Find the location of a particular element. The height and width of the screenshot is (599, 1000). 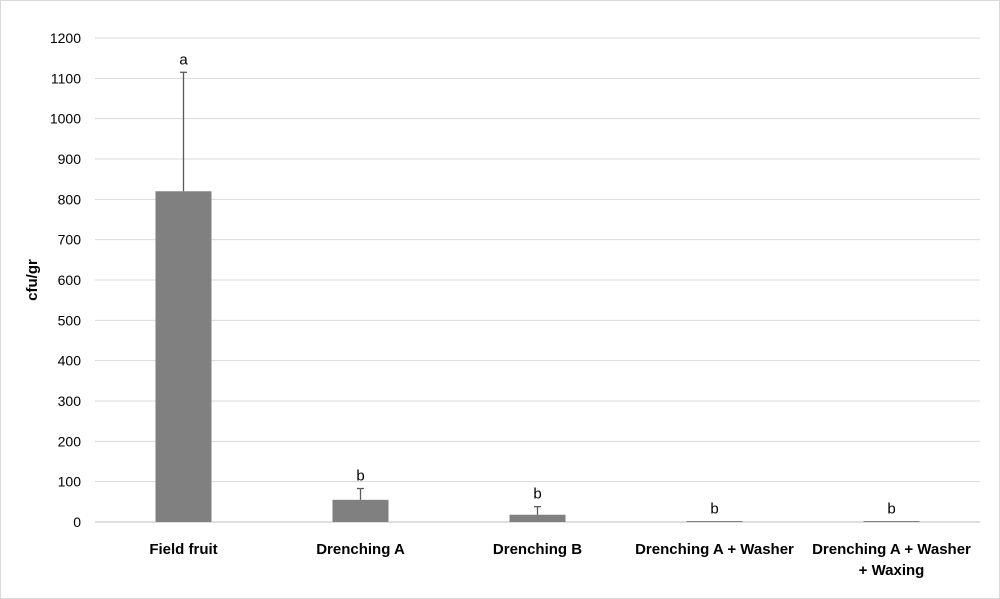

y-tick-label: 800 is located at coordinates (70, 199).